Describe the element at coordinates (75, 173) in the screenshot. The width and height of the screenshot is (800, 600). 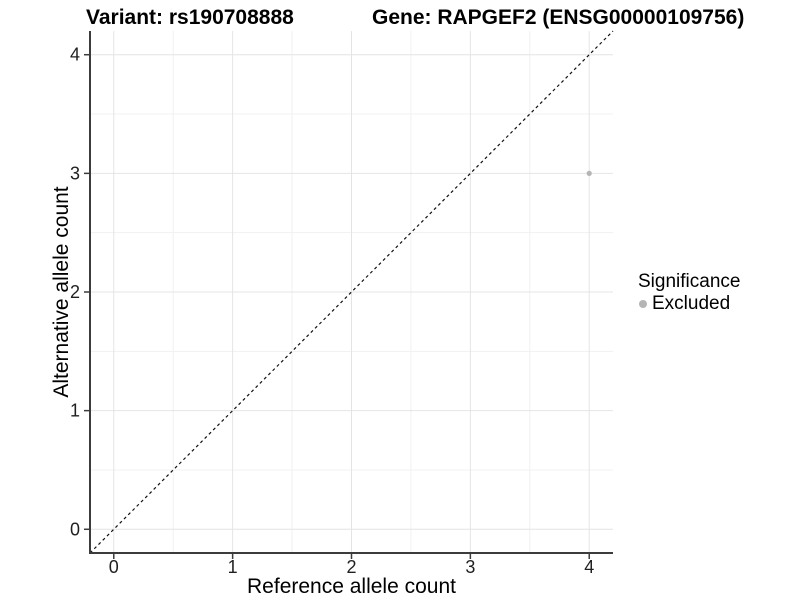
I see `y-tick-label: 3` at that location.